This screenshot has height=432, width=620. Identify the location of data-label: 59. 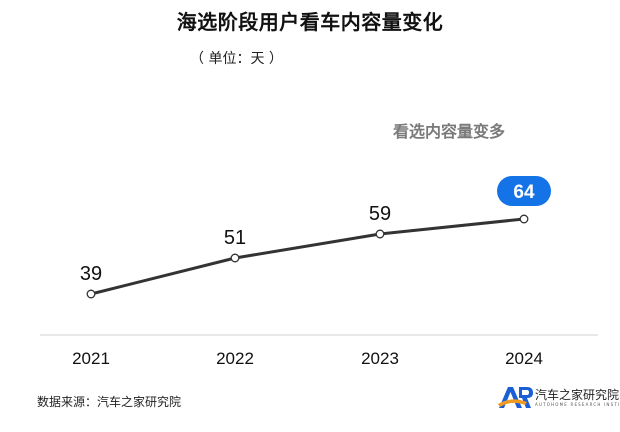
(380, 214).